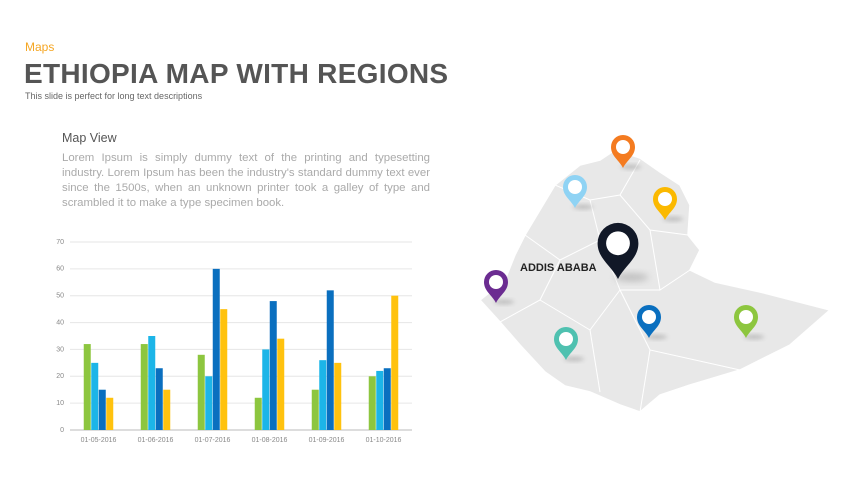 The image size is (853, 480). Describe the element at coordinates (156, 440) in the screenshot. I see `x-tick-label: 01-06-2016` at that location.